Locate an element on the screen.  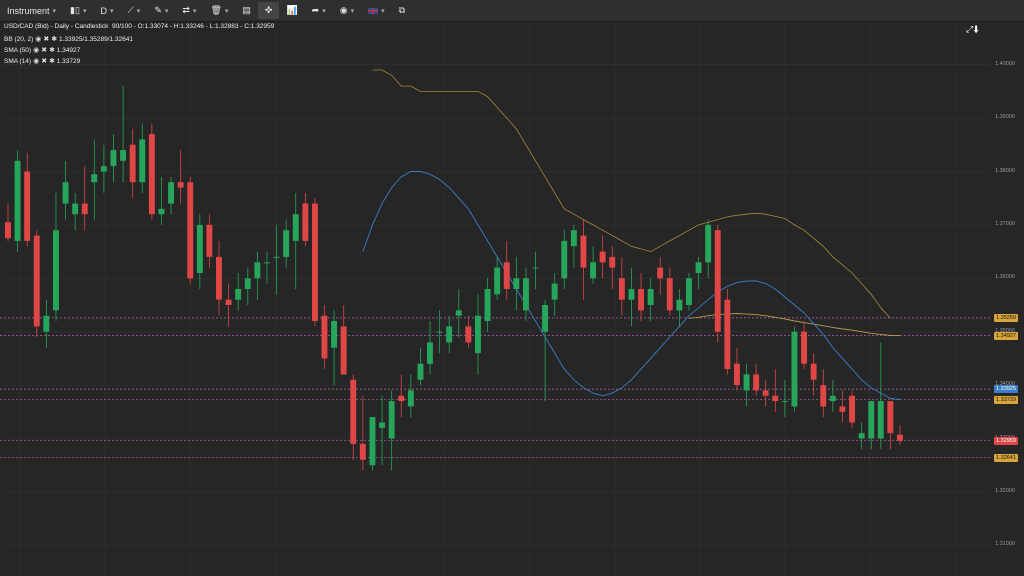
sma50-value: 1.34927 is located at coordinates (68, 50).